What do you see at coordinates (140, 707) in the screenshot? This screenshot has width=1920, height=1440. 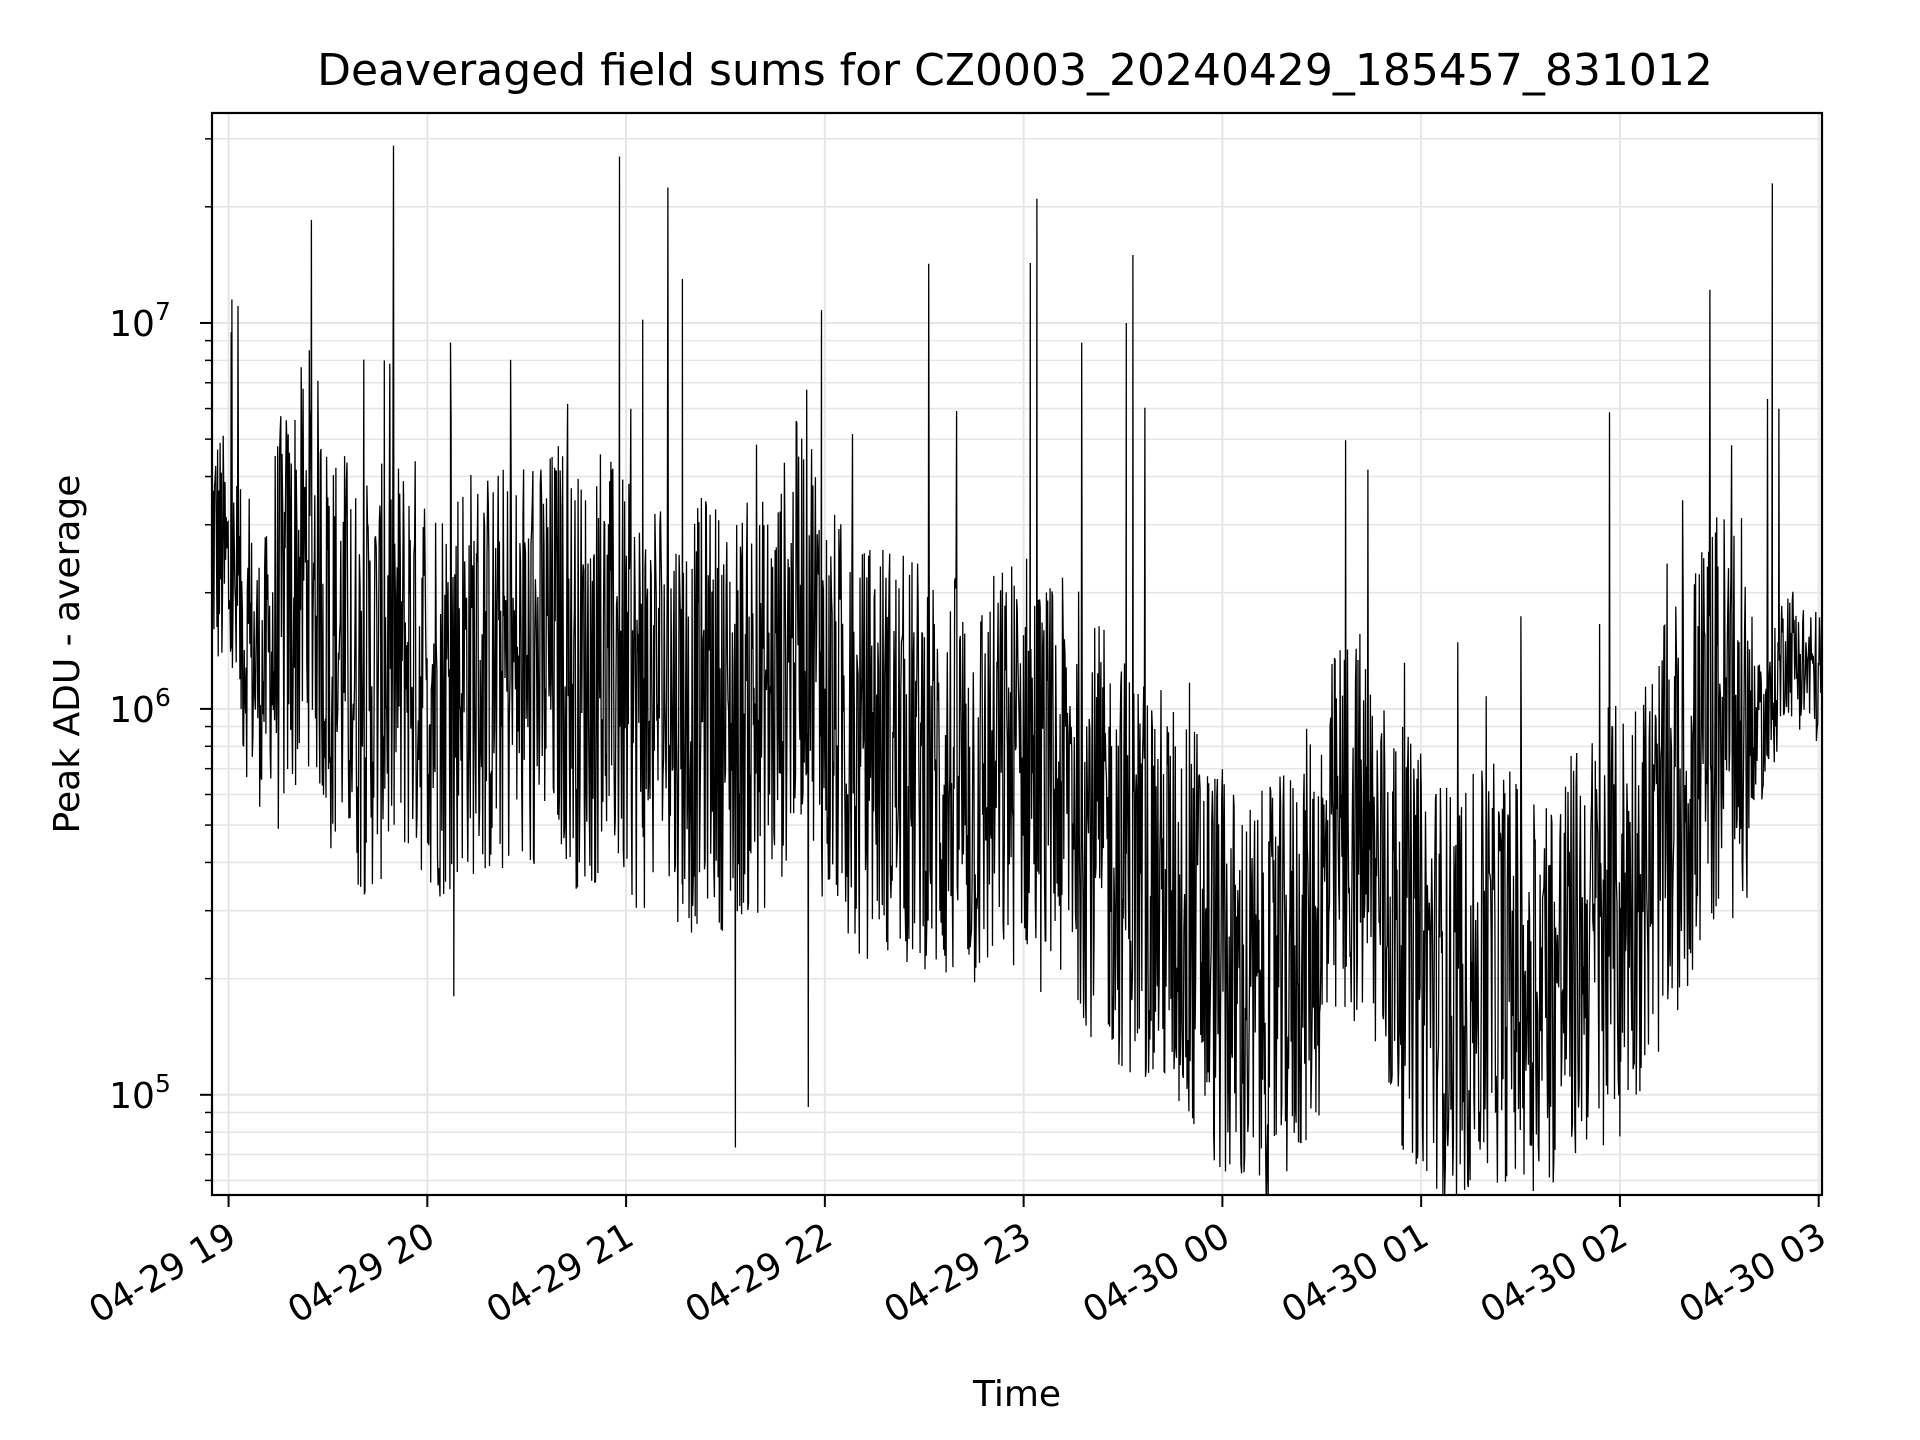 I see `y-tick-label: 10⁶` at bounding box center [140, 707].